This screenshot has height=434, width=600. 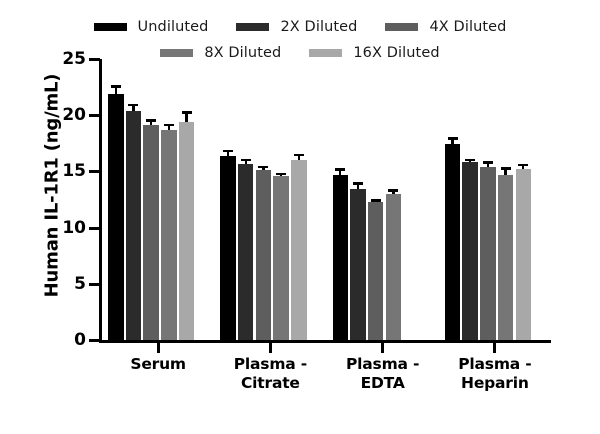 I want to click on legend-row: Undiluted 2X Diluted 4X Diluted, so click(x=300, y=27).